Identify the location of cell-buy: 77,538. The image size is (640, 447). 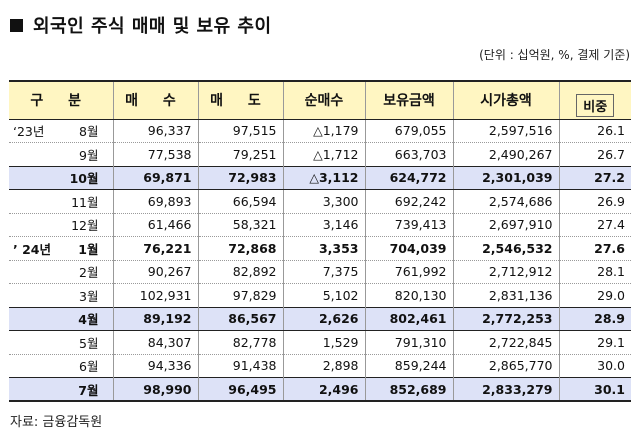
(155, 154).